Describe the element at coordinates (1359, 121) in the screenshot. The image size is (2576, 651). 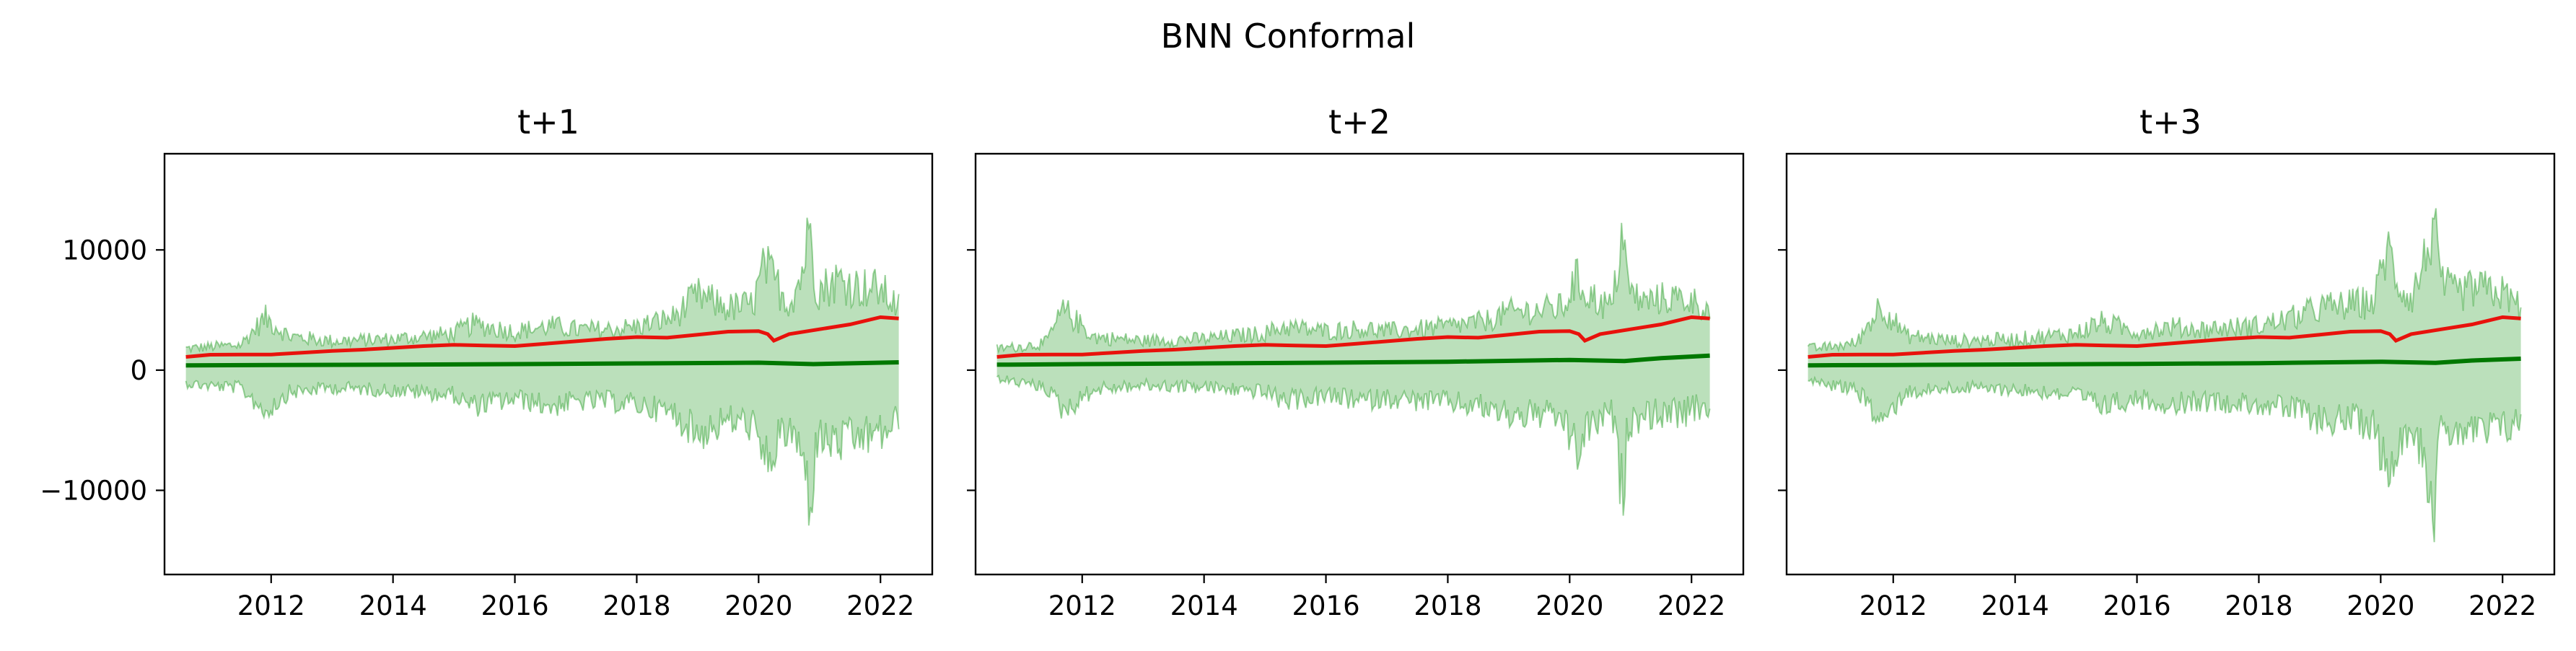
I see `panel-title: t+2` at that location.